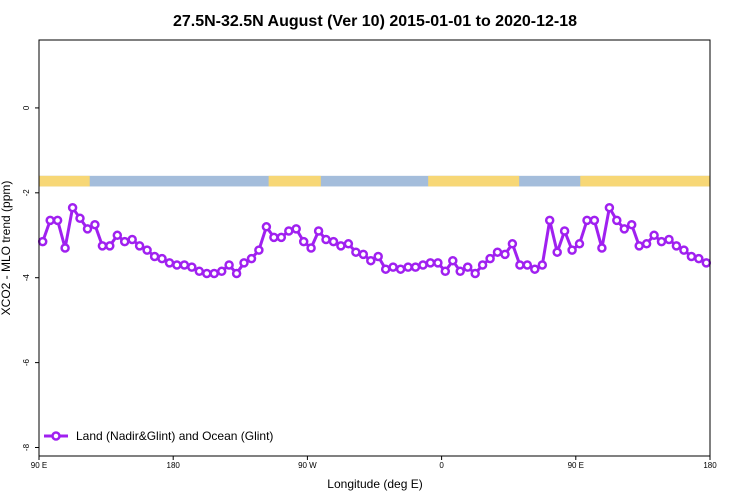 This screenshot has height=500, width=750. What do you see at coordinates (30, 278) in the screenshot?
I see `y-axis: 0 -2 -4 -6 -8` at bounding box center [30, 278].